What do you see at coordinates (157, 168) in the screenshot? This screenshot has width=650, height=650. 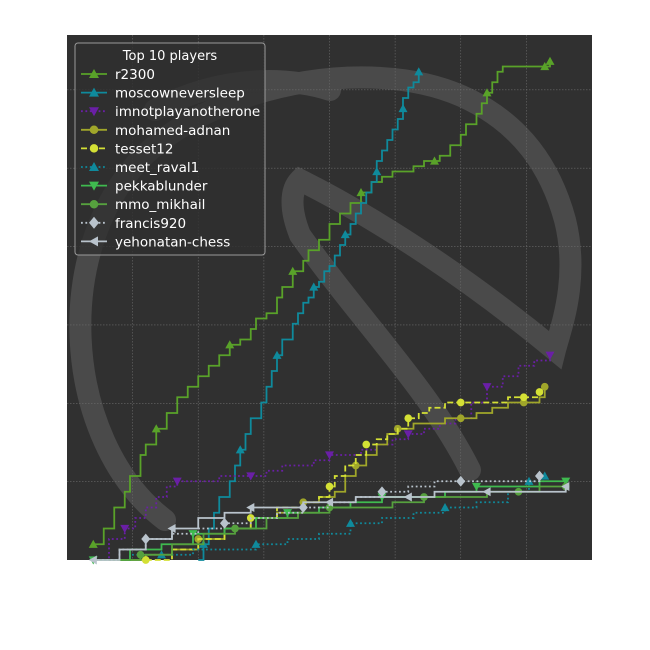 I see `legend-label: meet_raval1` at bounding box center [157, 168].